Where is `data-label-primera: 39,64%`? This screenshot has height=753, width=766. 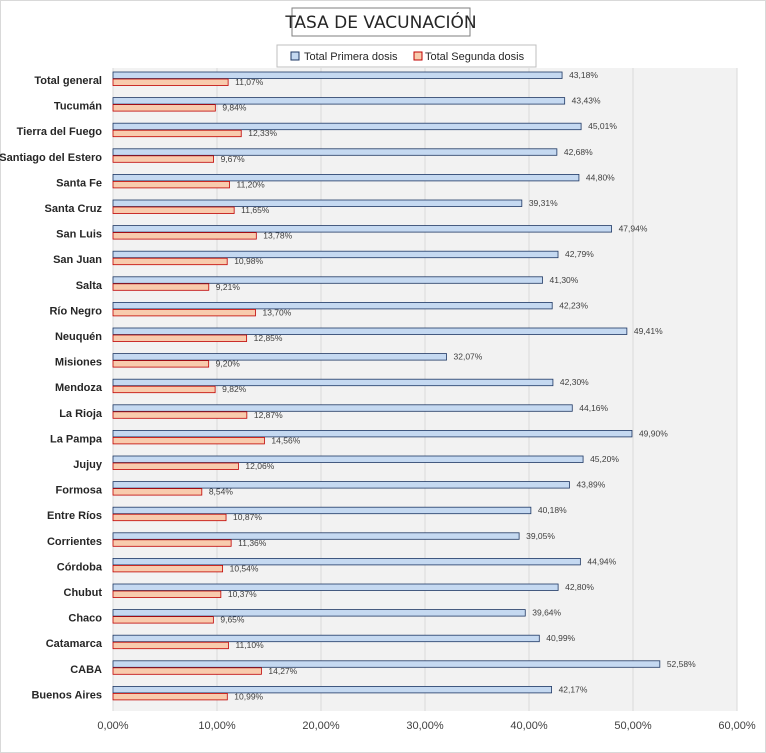
data-label-primera: 39,64% is located at coordinates (546, 613).